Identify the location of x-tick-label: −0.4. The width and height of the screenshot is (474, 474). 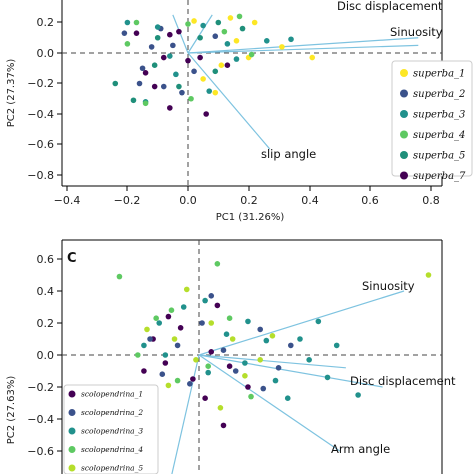
(67, 200).